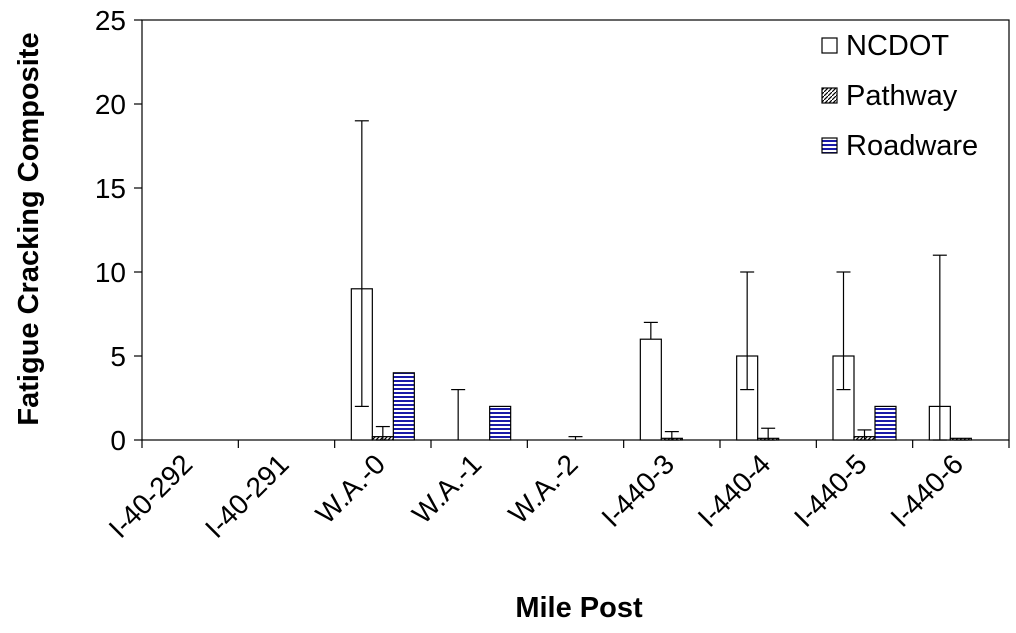 The height and width of the screenshot is (633, 1016). Describe the element at coordinates (446, 488) in the screenshot. I see `x-tick-label-3: W.A.-1` at that location.